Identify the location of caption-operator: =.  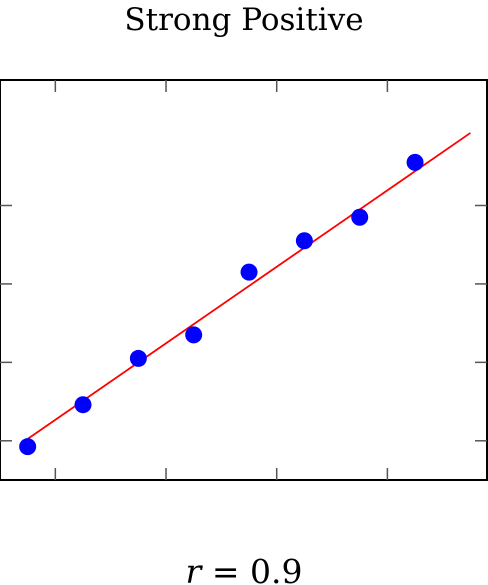
(225, 568).